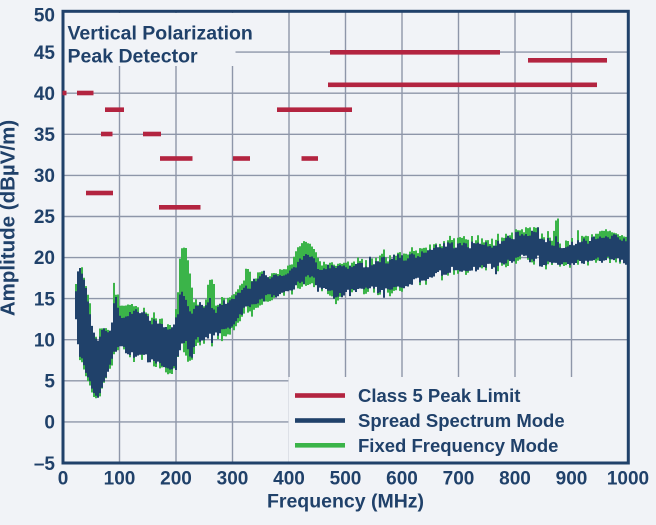  I want to click on svg-text: –5, so click(45, 464).